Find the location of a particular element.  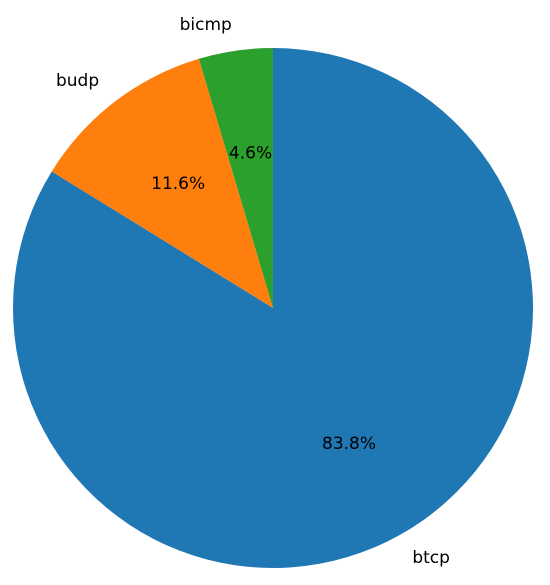

pct-label-btcp: 83.8% is located at coordinates (349, 444).